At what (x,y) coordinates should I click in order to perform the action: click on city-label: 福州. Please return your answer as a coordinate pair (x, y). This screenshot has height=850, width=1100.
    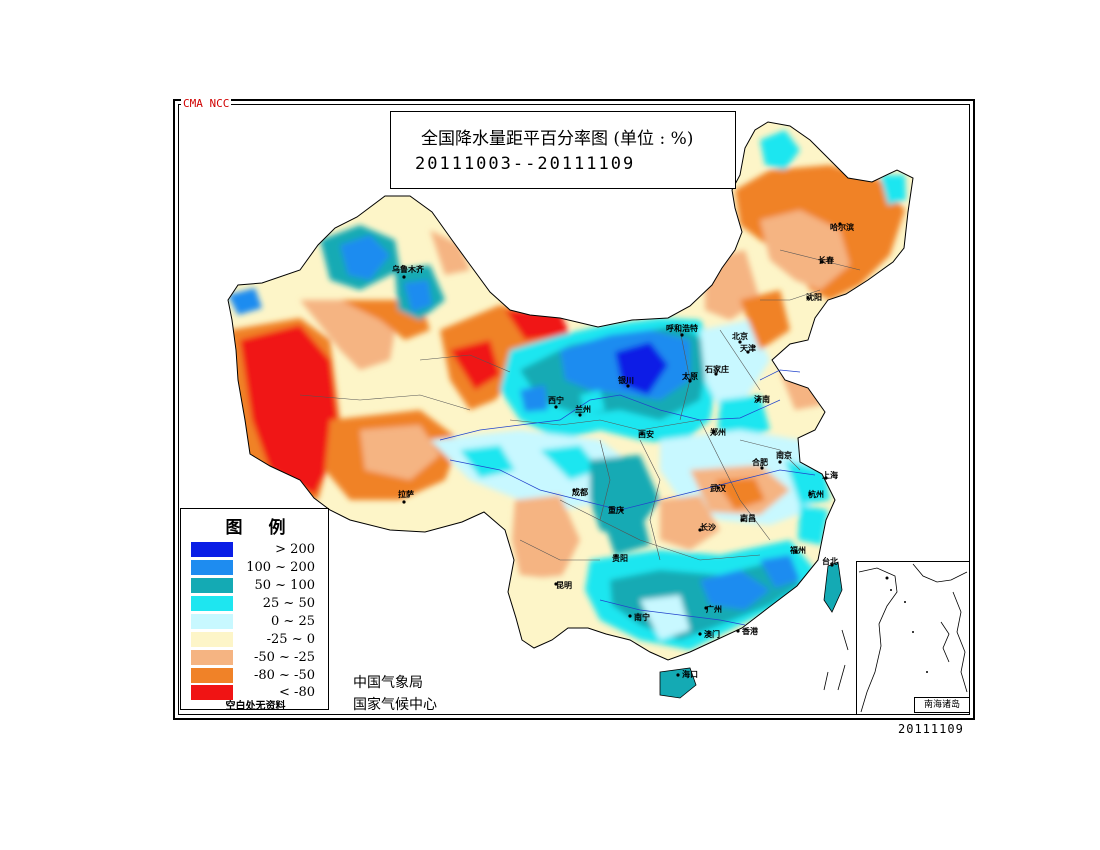
    Looking at the image, I should click on (797, 550).